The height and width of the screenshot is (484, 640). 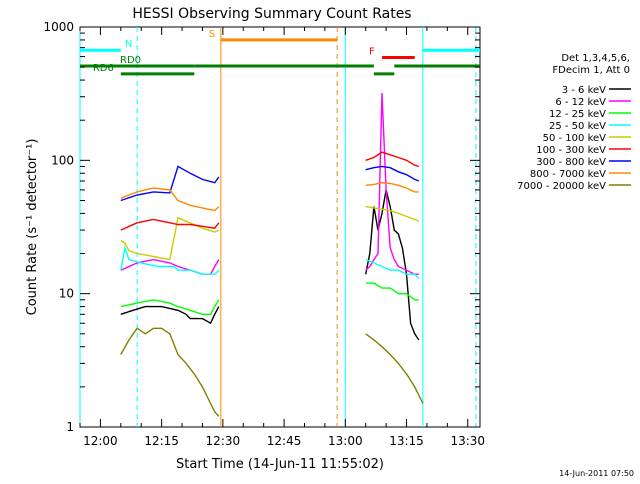 What do you see at coordinates (62, 160) in the screenshot?
I see `y-tick-label-2: 100` at bounding box center [62, 160].